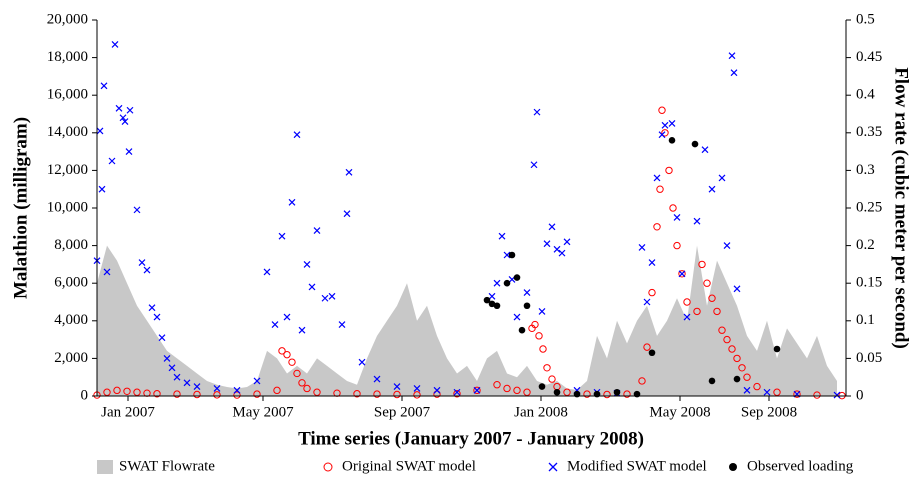 The image size is (916, 489). What do you see at coordinates (128, 412) in the screenshot?
I see `x-tick-label: Jan 2007` at bounding box center [128, 412].